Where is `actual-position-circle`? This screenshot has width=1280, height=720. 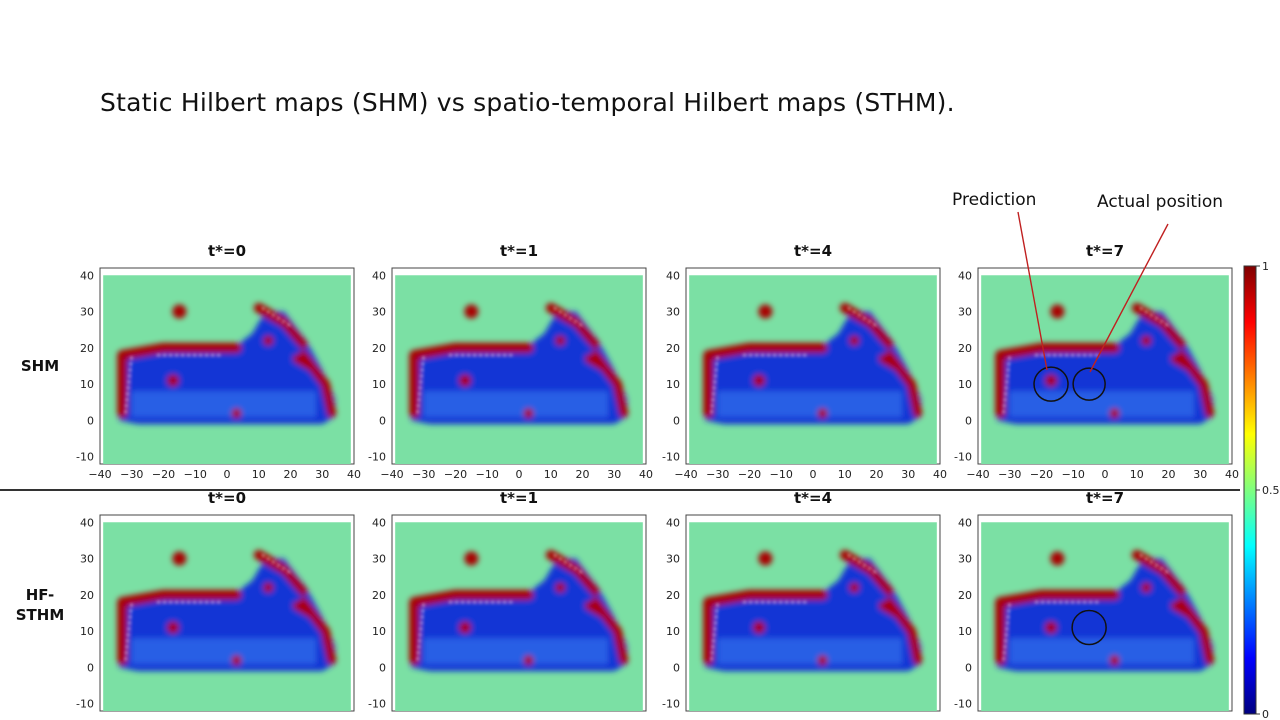
actual-position-circle is located at coordinates (1089, 384).